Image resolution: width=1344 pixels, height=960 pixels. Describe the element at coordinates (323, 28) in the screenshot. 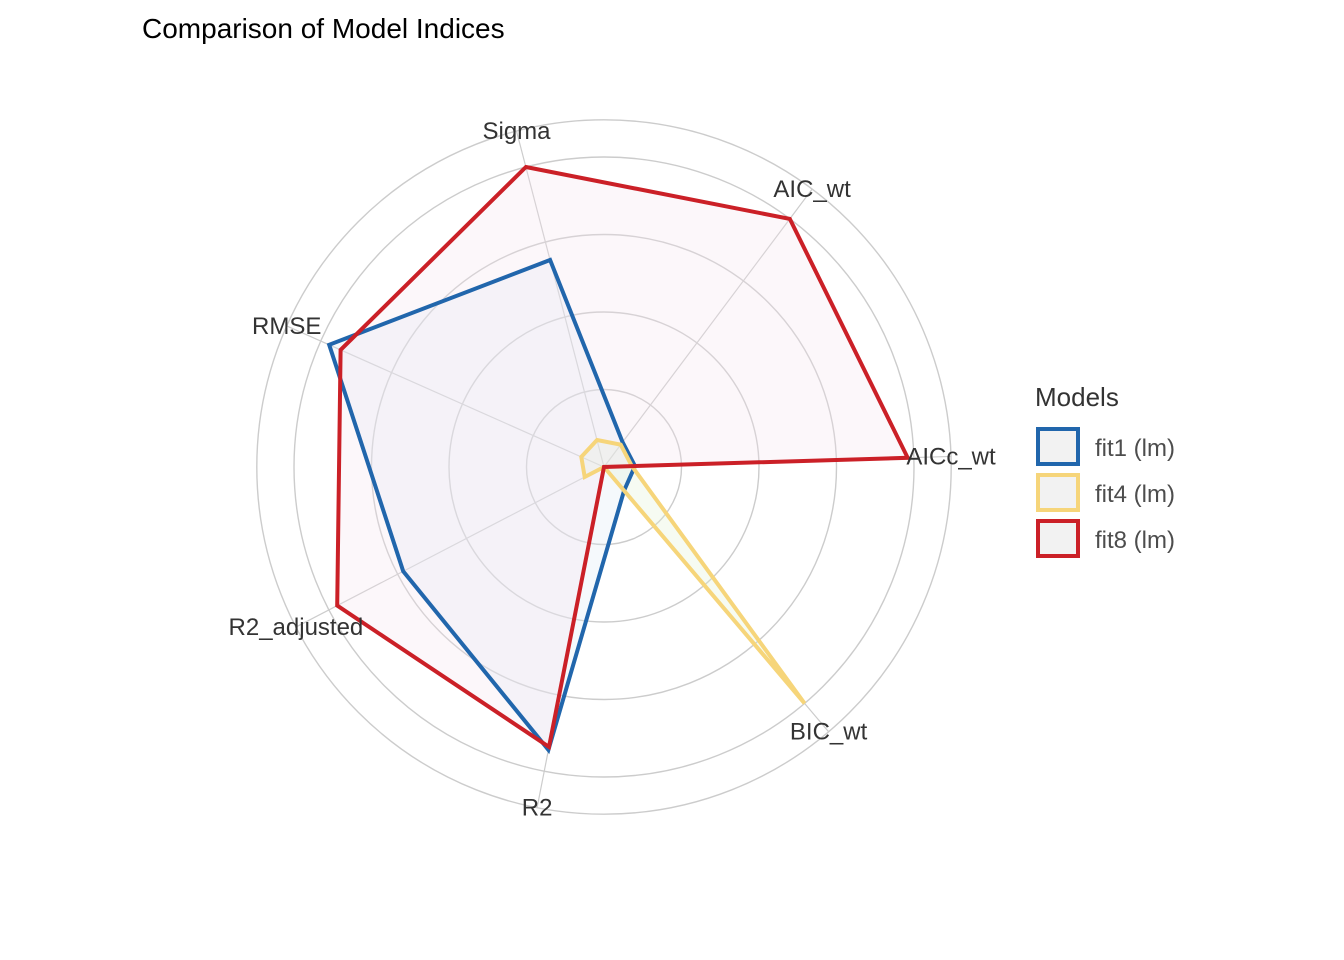

I see `chart-title: Comparison of Model Indices` at that location.